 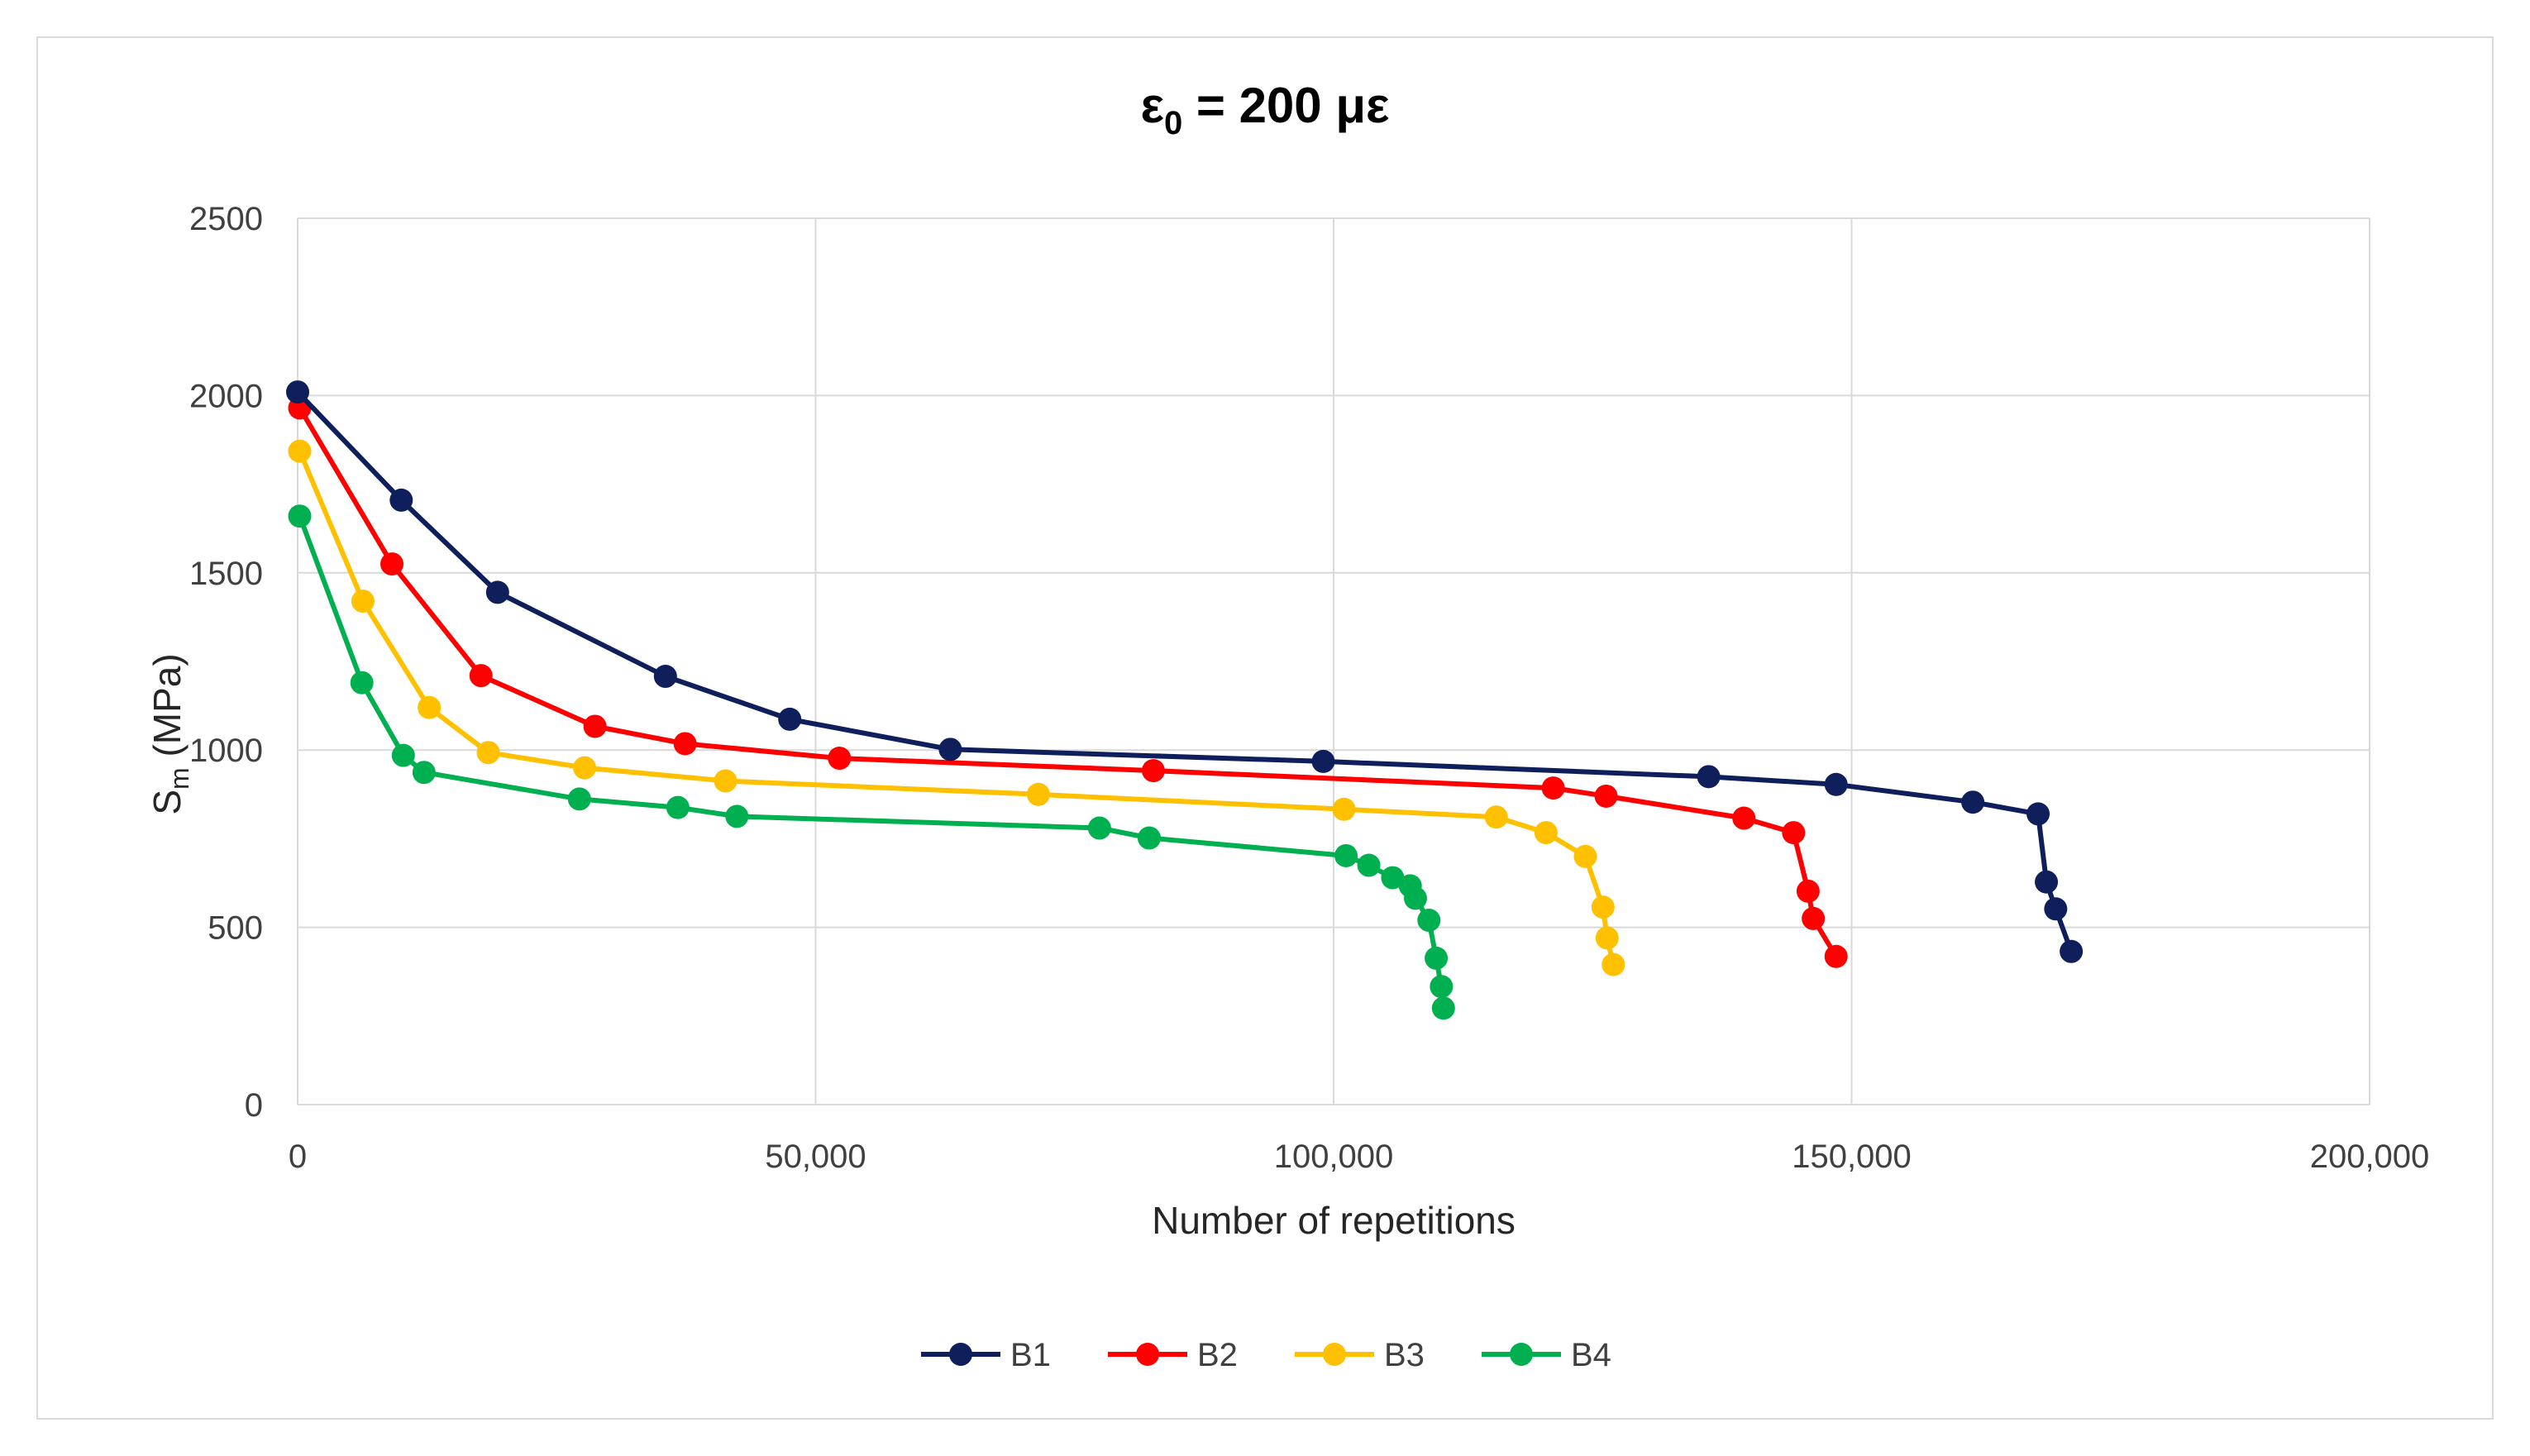 I want to click on y-tick-label: 2000, so click(x=226, y=396).